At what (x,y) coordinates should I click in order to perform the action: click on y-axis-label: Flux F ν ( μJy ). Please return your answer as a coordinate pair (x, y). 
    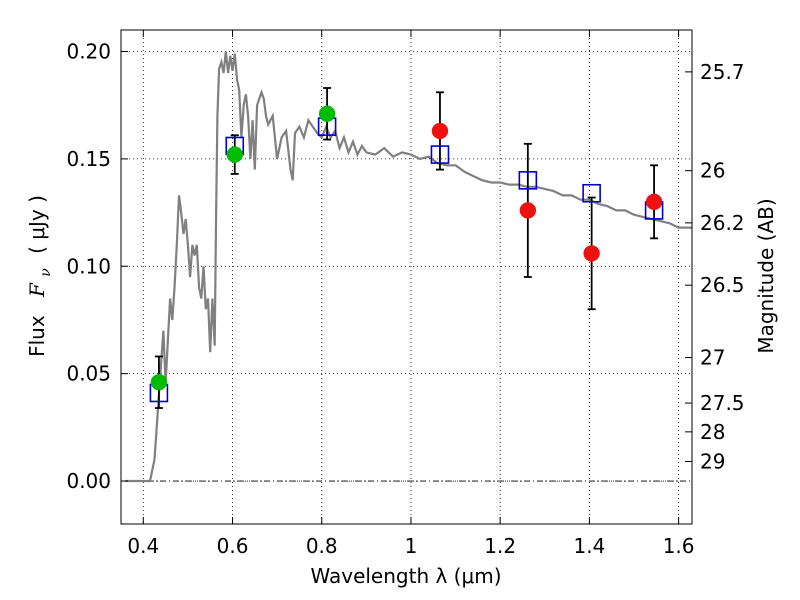
    Looking at the image, I should click on (40, 276).